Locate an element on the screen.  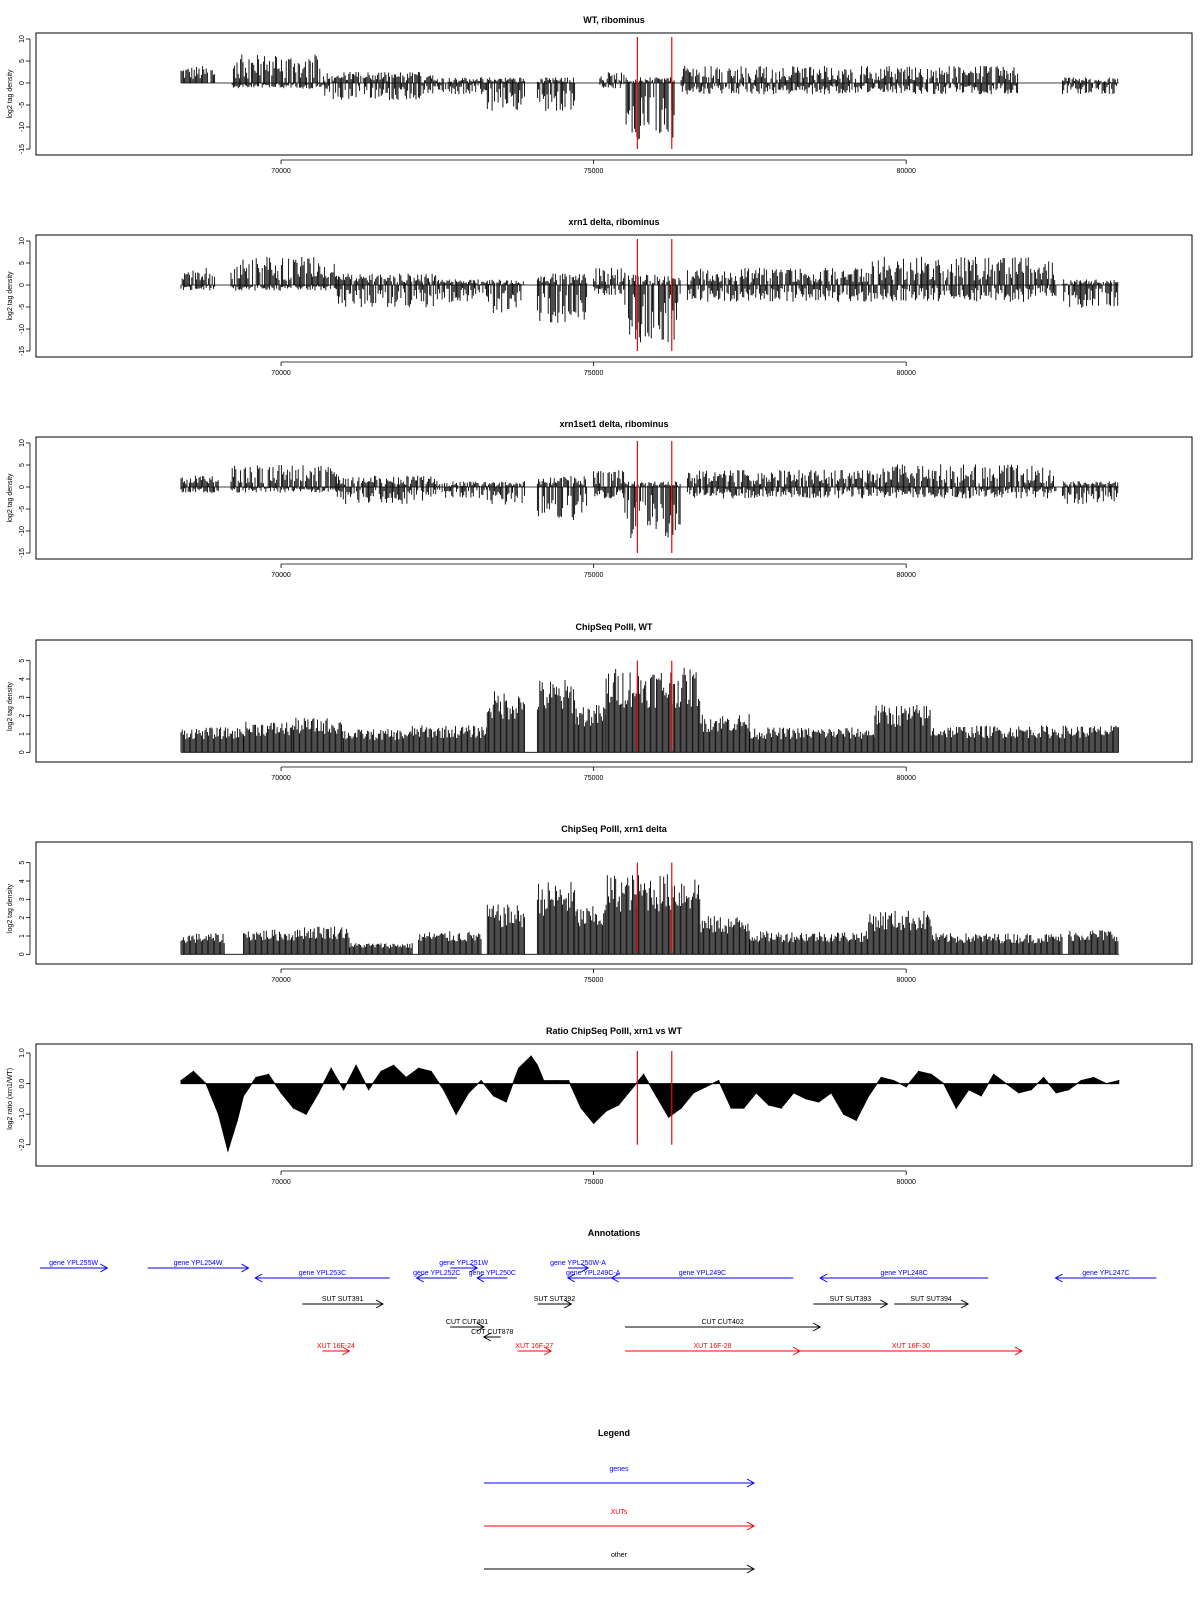
feature-label: gene YPL254W is located at coordinates (198, 1263).